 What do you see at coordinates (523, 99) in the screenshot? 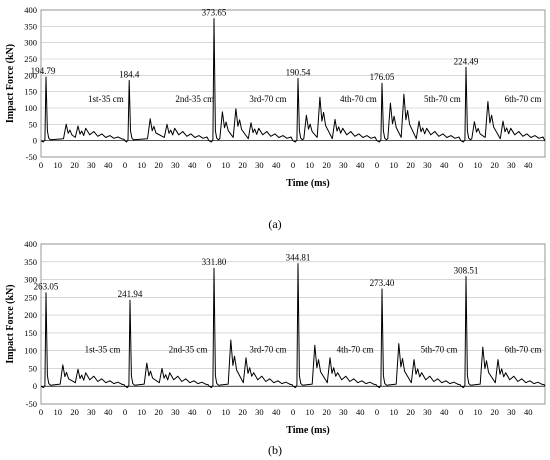
I see `drop-label: 6th-70 cm` at bounding box center [523, 99].